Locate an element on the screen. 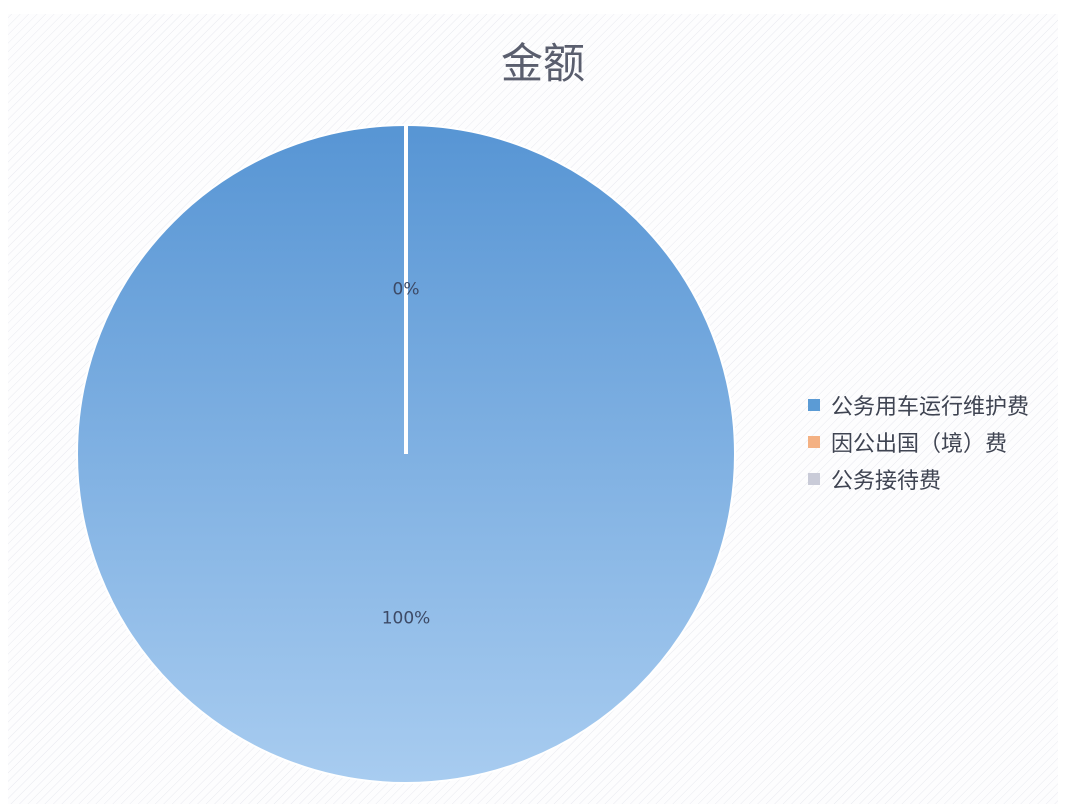 This screenshot has width=1068, height=809. pie-value-labels: 100% 0% is located at coordinates (406, 454).